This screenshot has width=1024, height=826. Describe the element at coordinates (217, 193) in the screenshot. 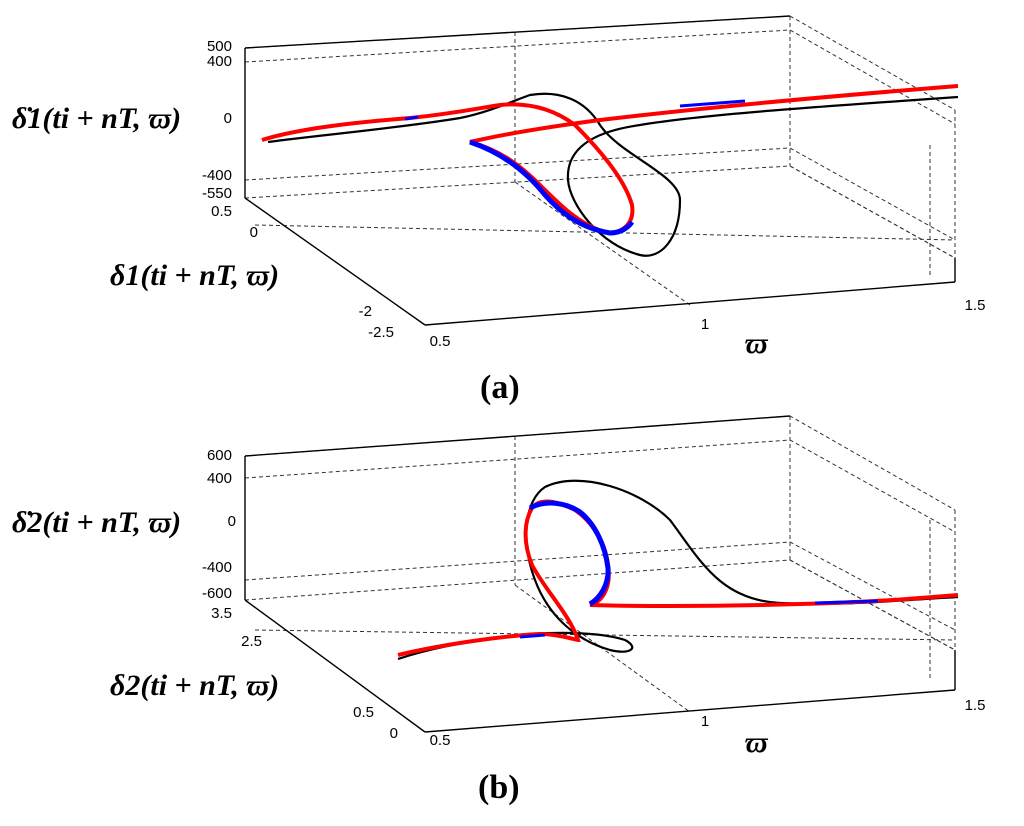

I see `panel-a-z-tick: -550` at that location.